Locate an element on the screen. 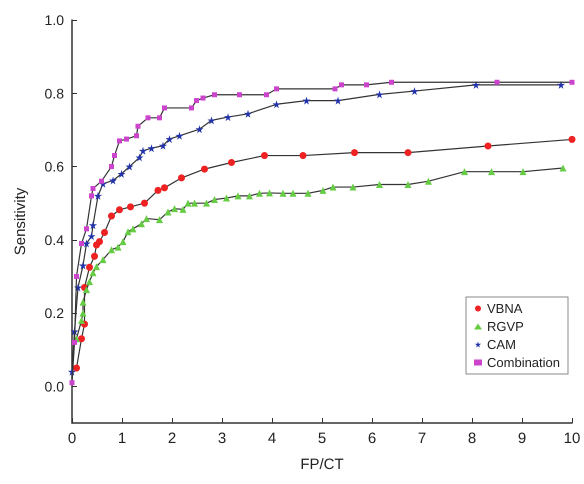  x-tick-label: 5 is located at coordinates (322, 438).